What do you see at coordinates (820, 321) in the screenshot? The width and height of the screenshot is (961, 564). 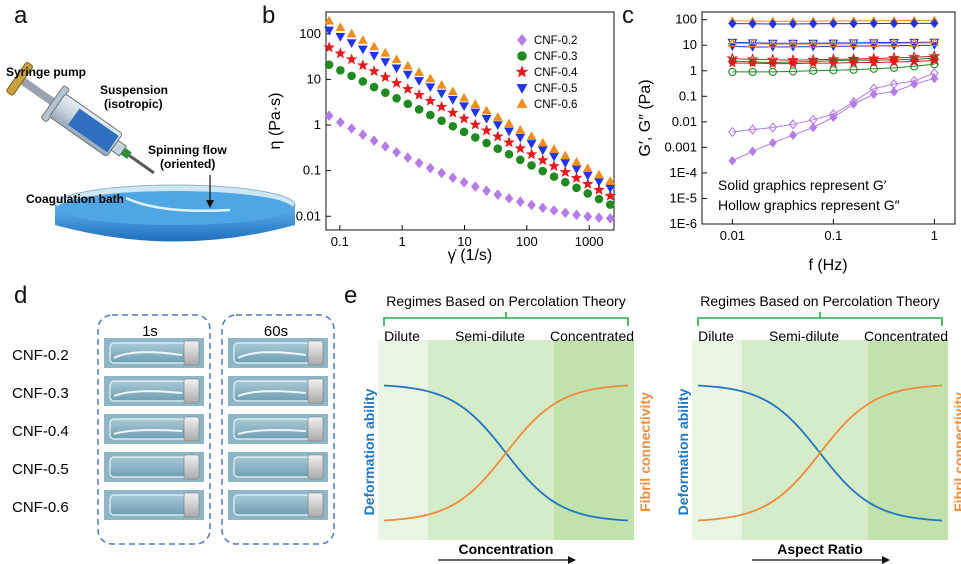 I see `e-bracket` at bounding box center [820, 321].